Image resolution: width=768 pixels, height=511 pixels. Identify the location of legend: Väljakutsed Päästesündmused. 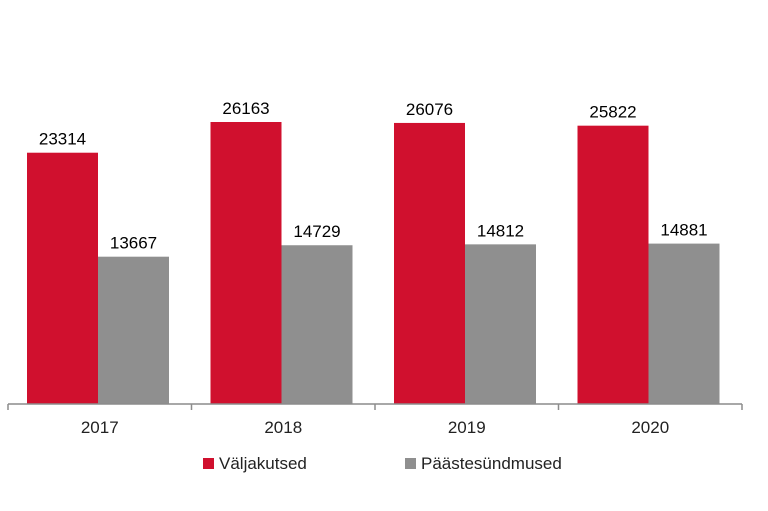
(382, 463).